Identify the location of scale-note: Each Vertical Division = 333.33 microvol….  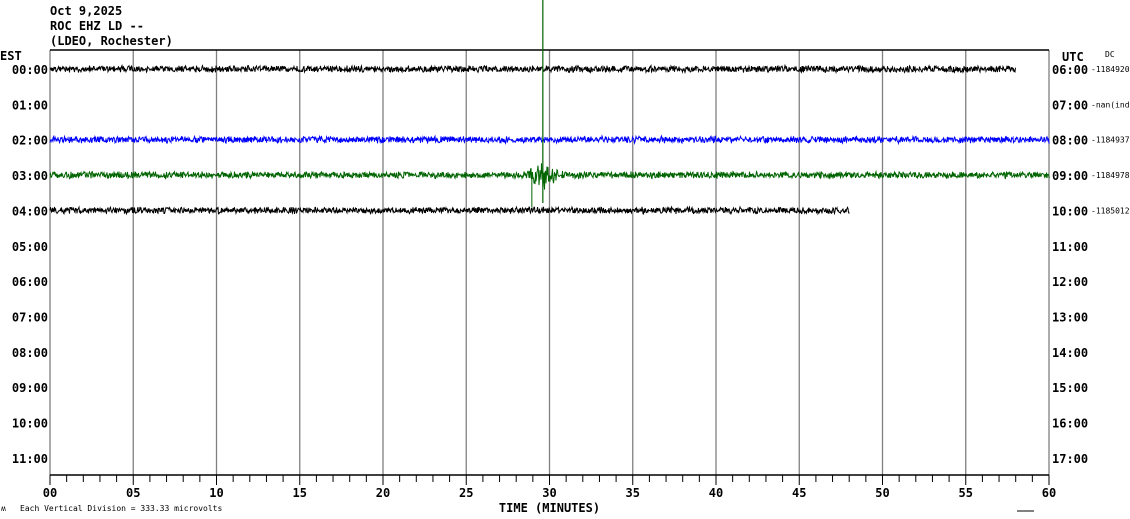
(121, 508).